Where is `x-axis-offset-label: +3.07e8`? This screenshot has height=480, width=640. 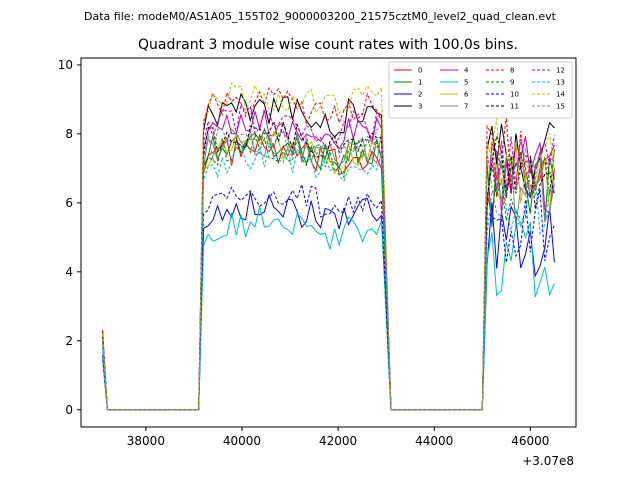 x-axis-offset-label: +3.07e8 is located at coordinates (548, 461).